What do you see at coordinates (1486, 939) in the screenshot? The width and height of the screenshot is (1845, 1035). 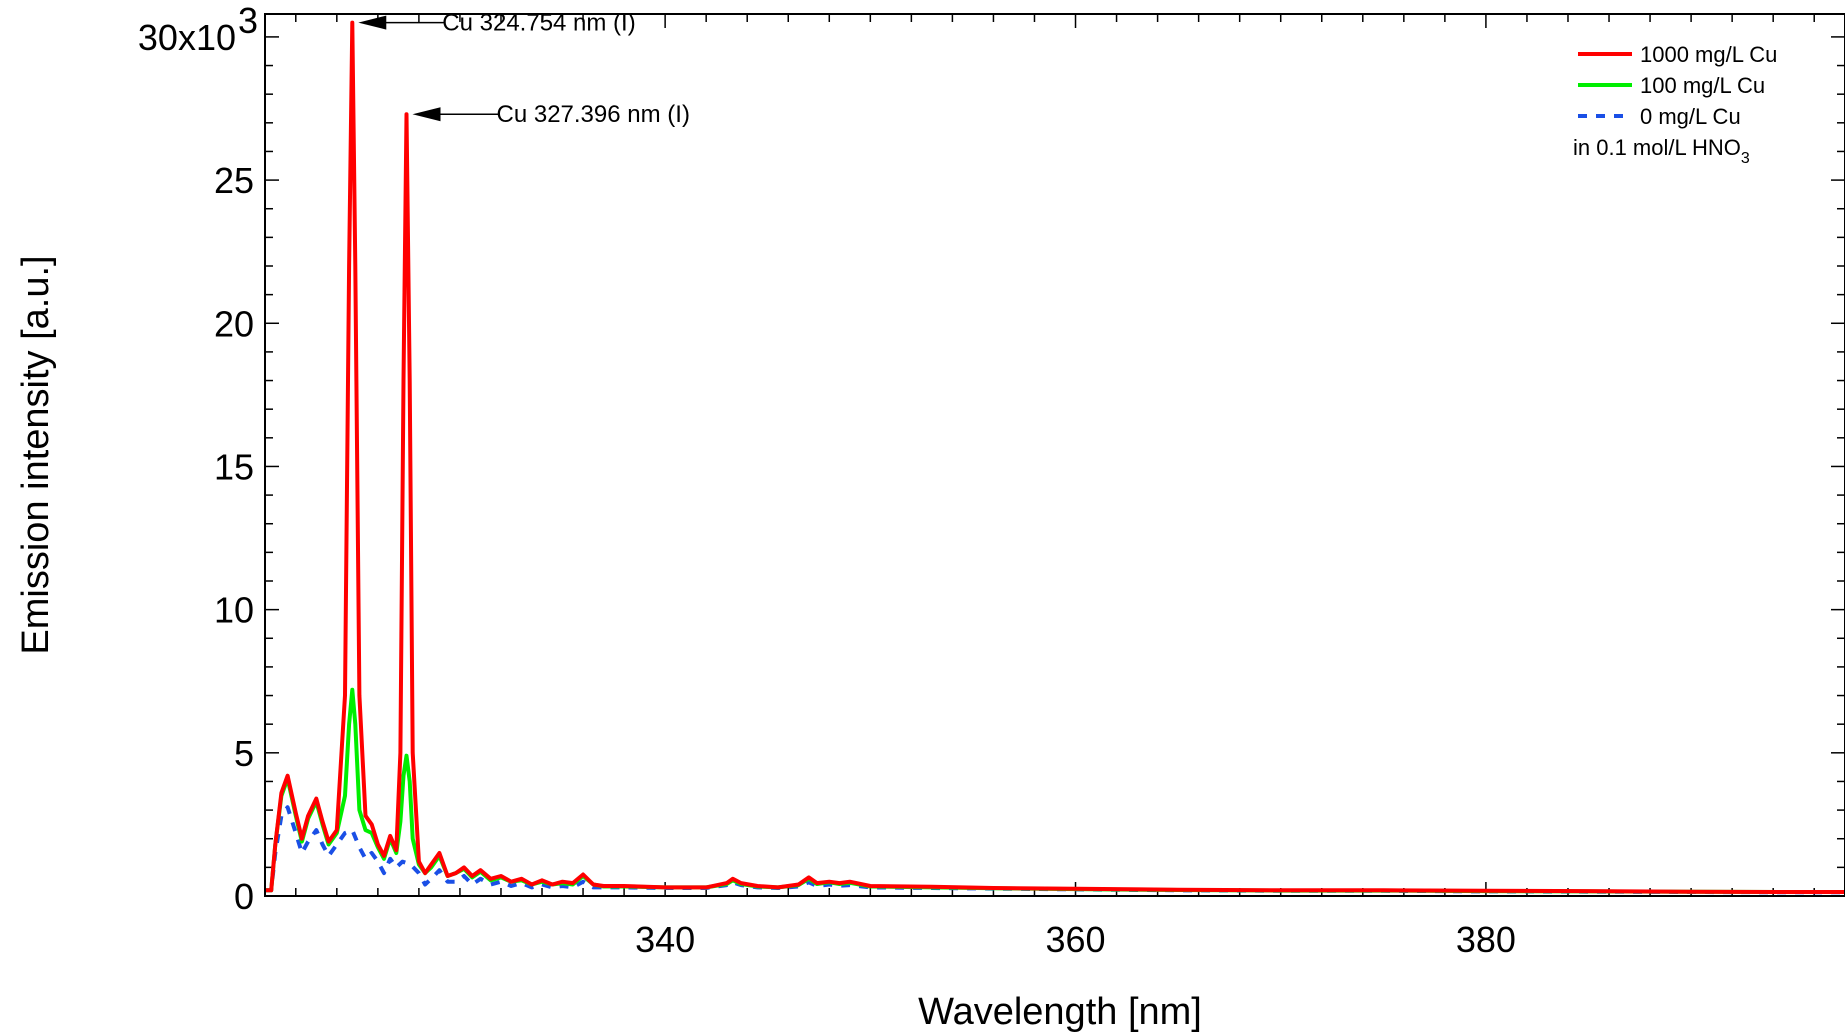 I see `x-tick-label: 380` at bounding box center [1486, 939].